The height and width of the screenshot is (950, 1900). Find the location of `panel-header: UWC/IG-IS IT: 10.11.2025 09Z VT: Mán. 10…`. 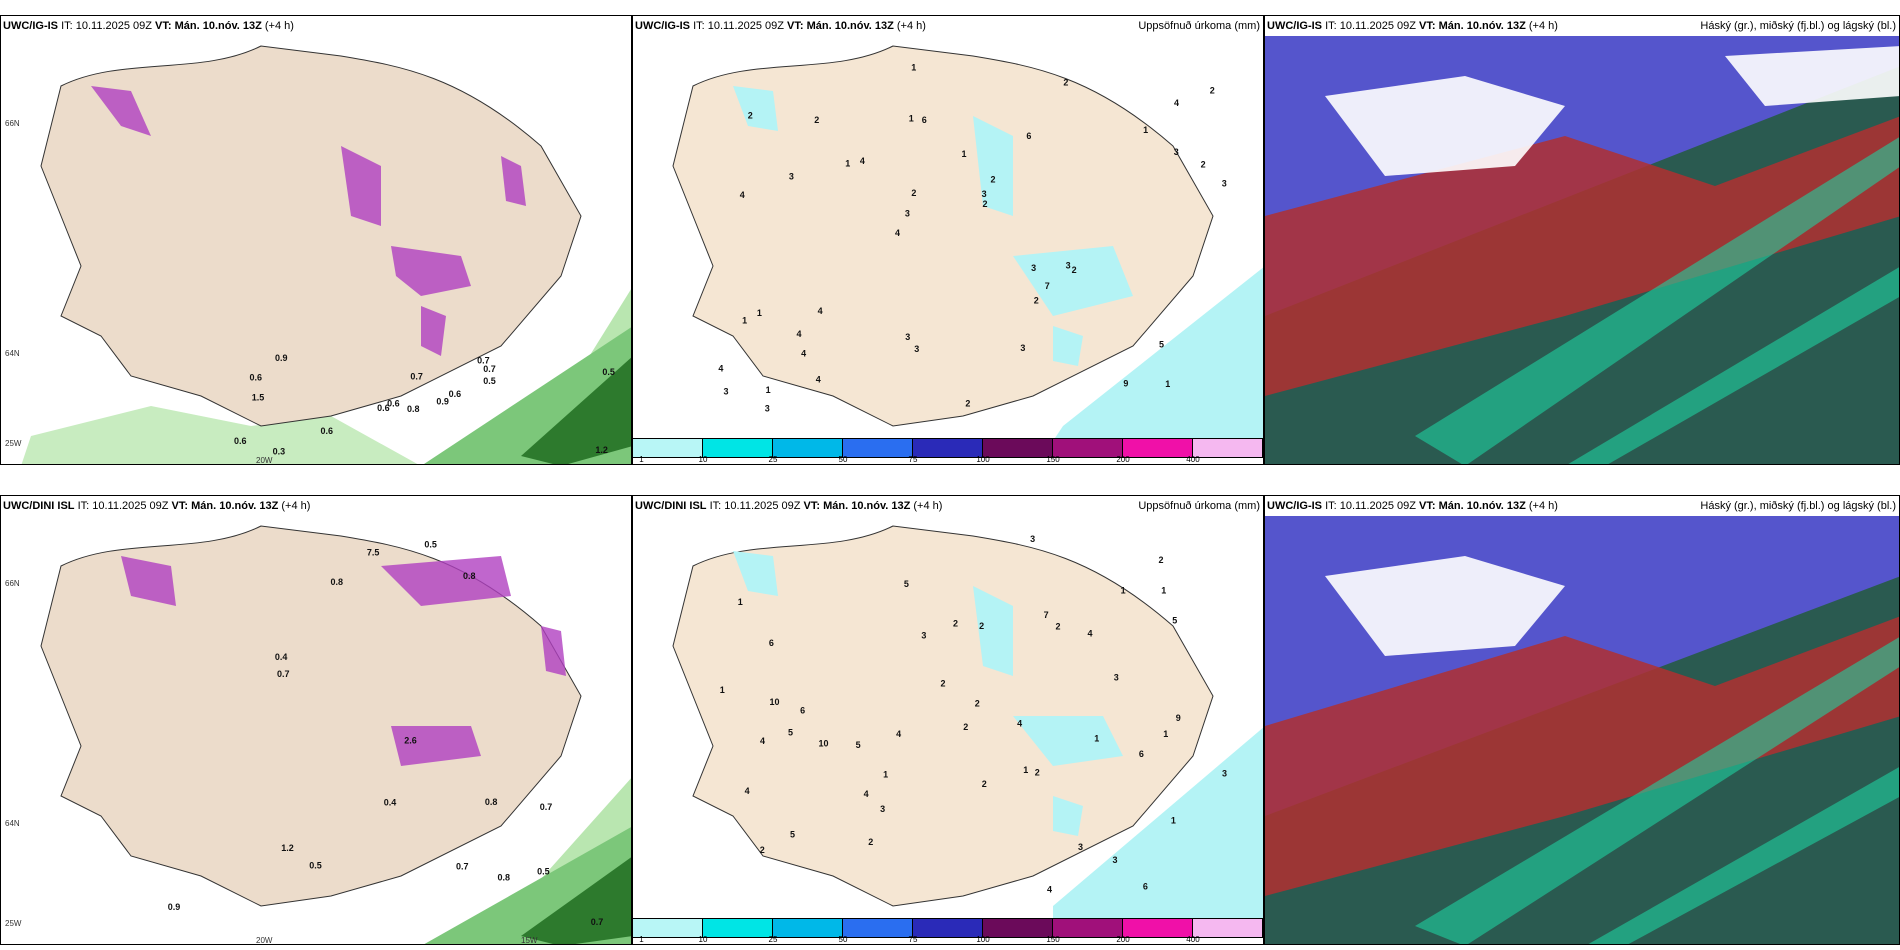

panel-header: UWC/IG-IS IT: 10.11.2025 09Z VT: Mán. 10… is located at coordinates (1582, 506).